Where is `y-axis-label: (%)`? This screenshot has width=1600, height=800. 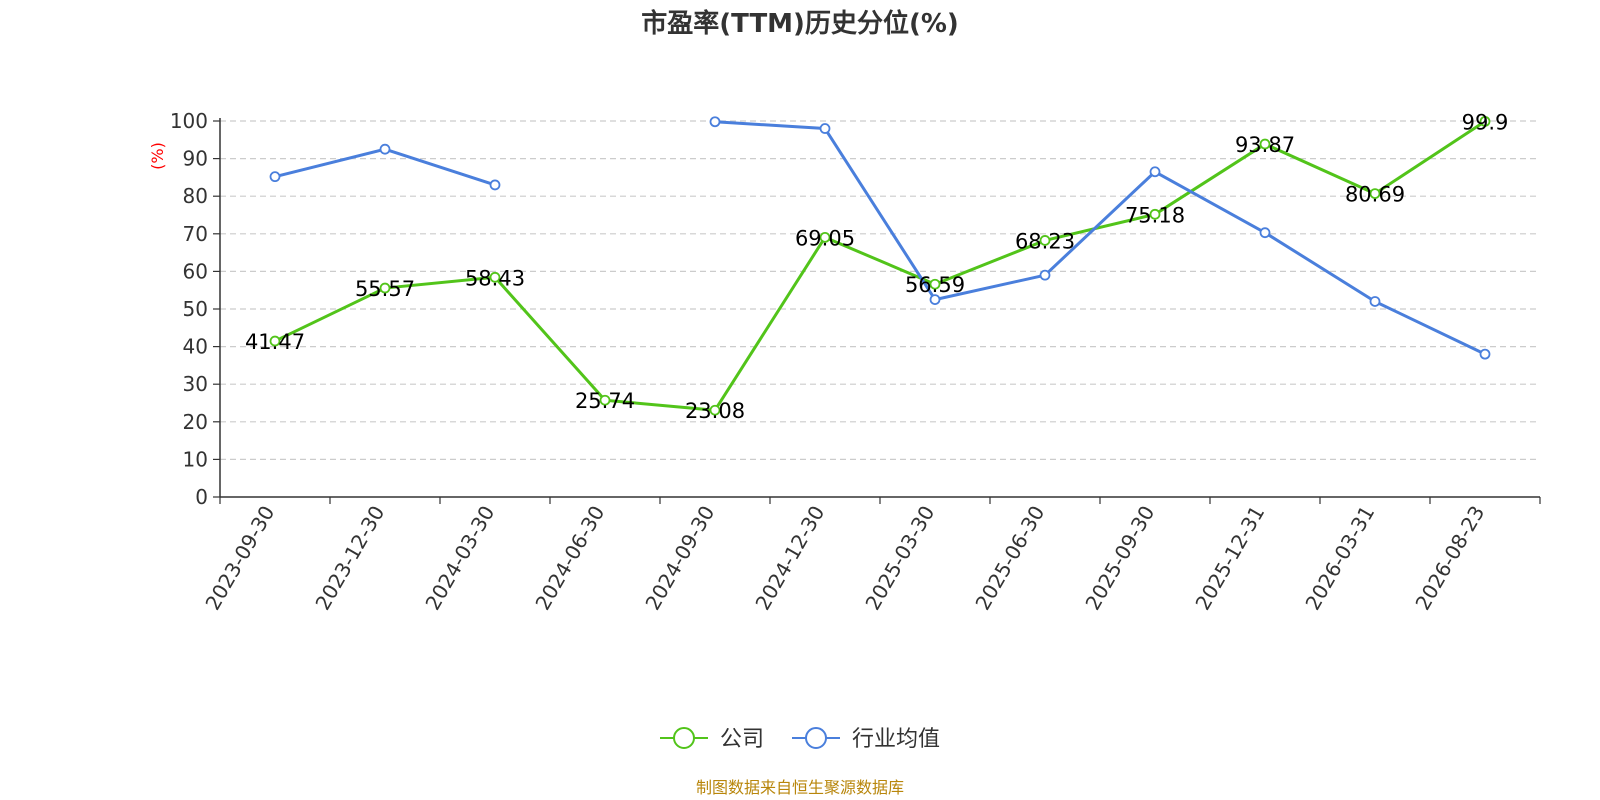 y-axis-label: (%) is located at coordinates (157, 156).